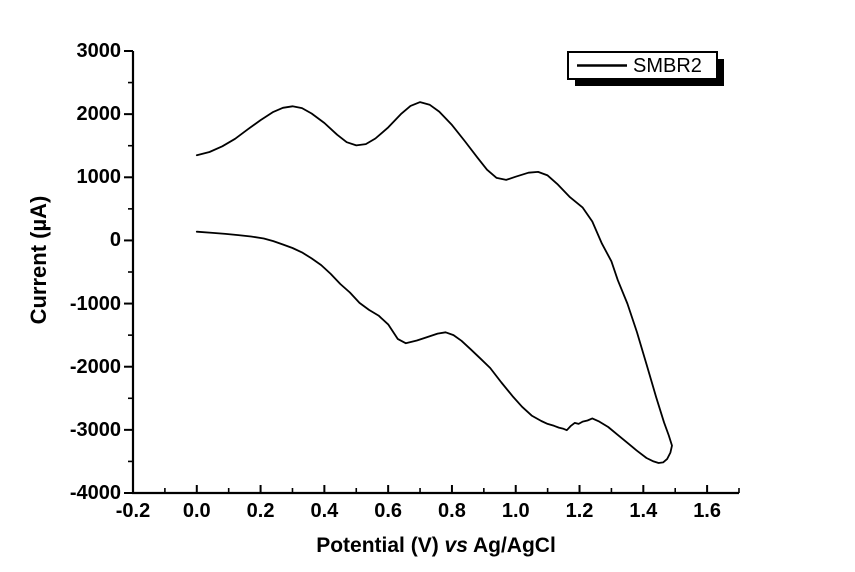 The height and width of the screenshot is (572, 855). Describe the element at coordinates (456, 545) in the screenshot. I see `x-axis-title-vs: vs` at that location.